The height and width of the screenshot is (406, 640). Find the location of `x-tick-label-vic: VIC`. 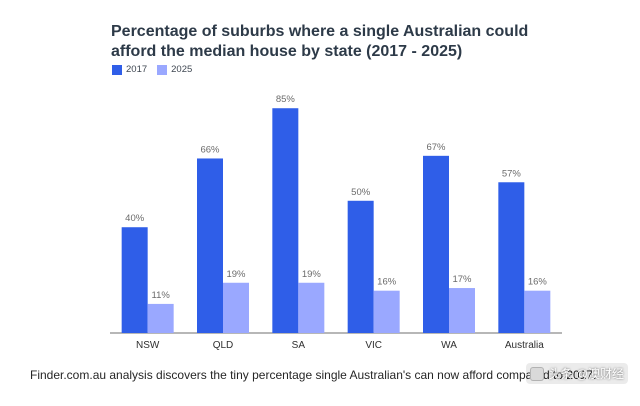

x-tick-label-vic: VIC is located at coordinates (373, 345).